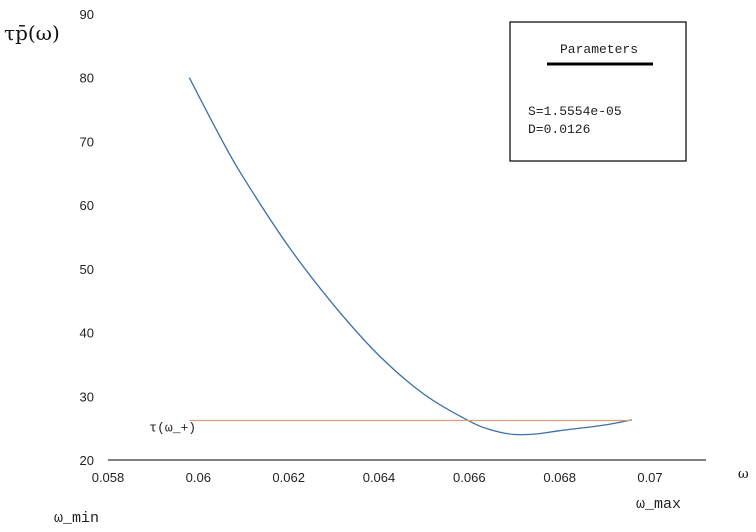  Describe the element at coordinates (559, 477) in the screenshot. I see `x-tick-label: 0.068` at that location.